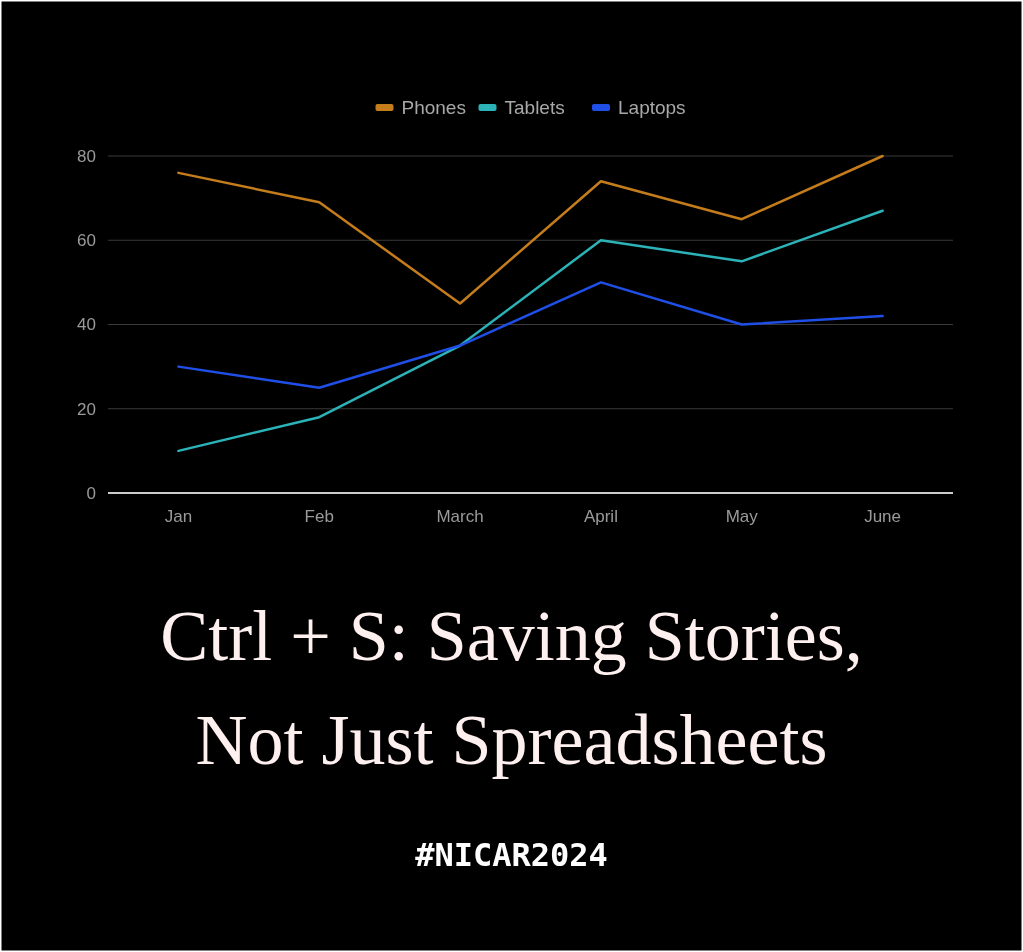 This screenshot has width=1023, height=952. Describe the element at coordinates (86, 241) in the screenshot. I see `y-tick-label: 60` at that location.